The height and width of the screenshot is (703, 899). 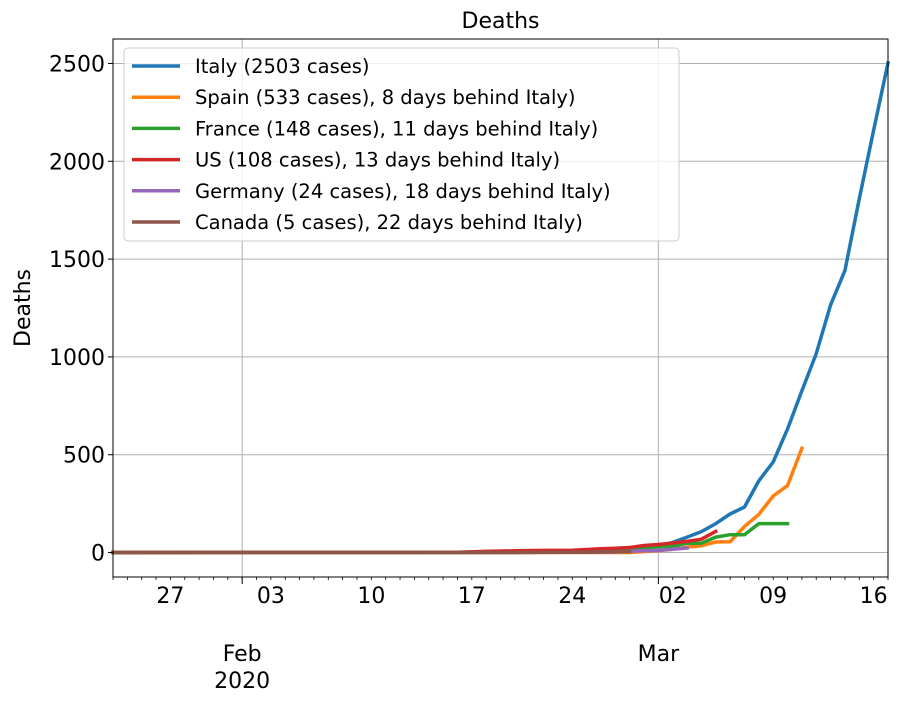 What do you see at coordinates (77, 260) in the screenshot?
I see `y-tick-label: 1500` at bounding box center [77, 260].